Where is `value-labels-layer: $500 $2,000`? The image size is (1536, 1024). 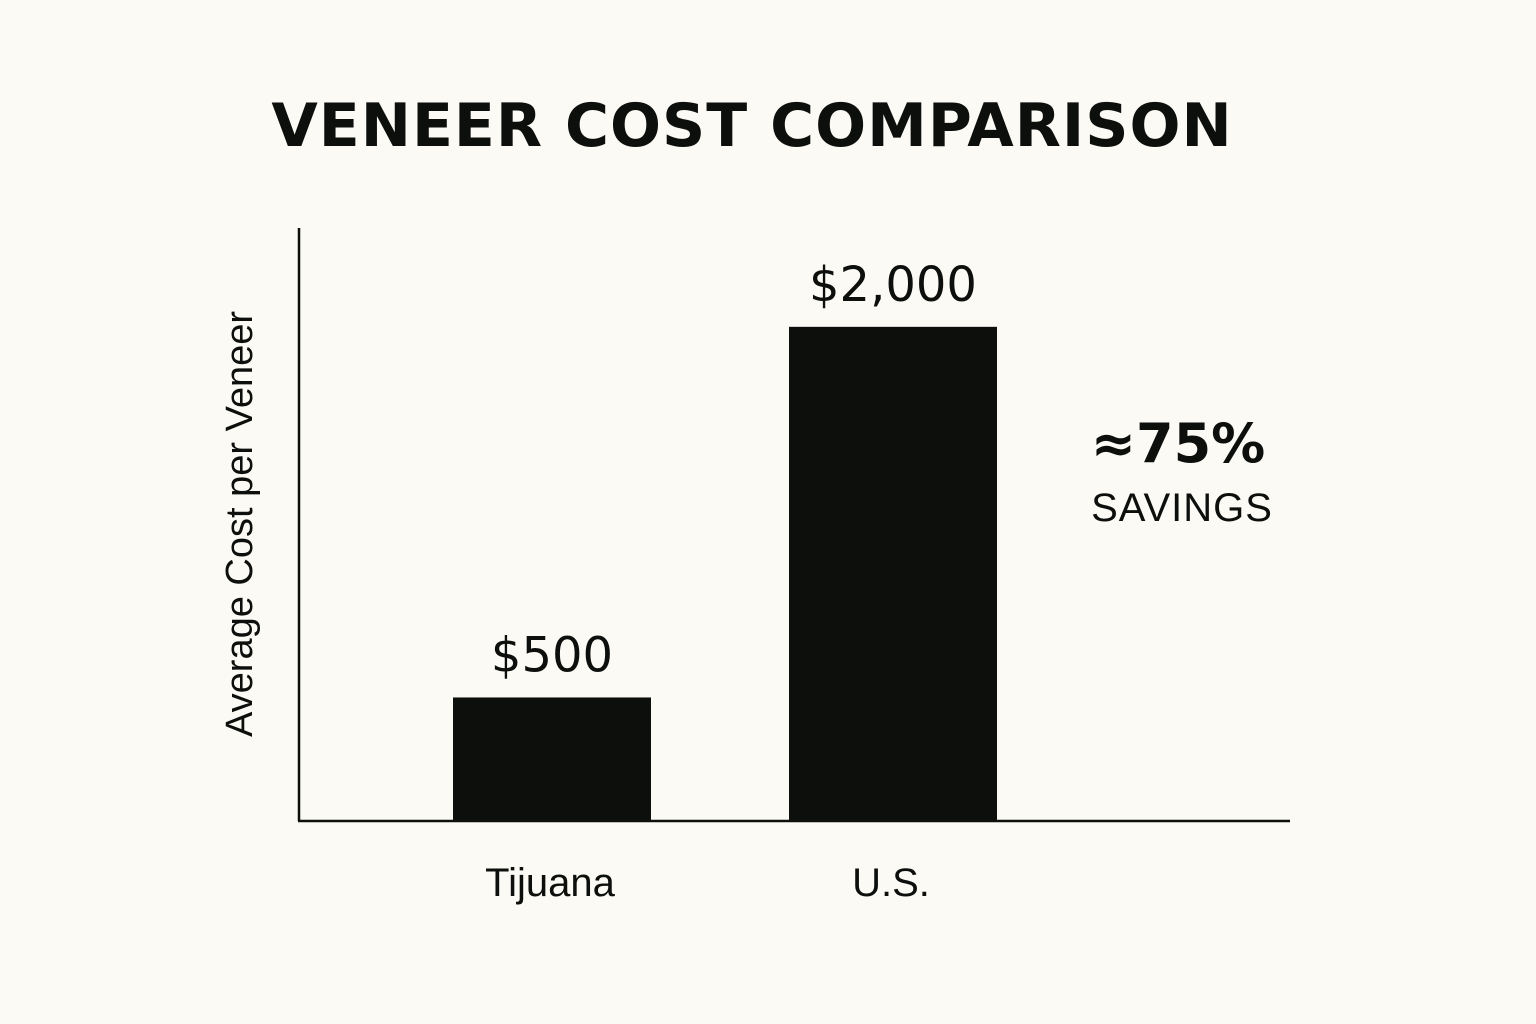
value-labels-layer: $500 $2,000 is located at coordinates (734, 470).